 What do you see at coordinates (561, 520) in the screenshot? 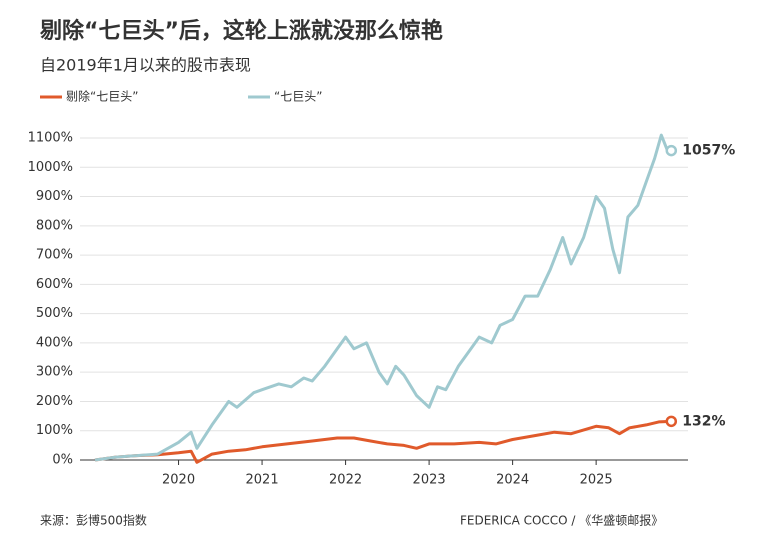
I see `credit: FEDERICA COCCO / 《华盛顿邮报》` at bounding box center [561, 520].